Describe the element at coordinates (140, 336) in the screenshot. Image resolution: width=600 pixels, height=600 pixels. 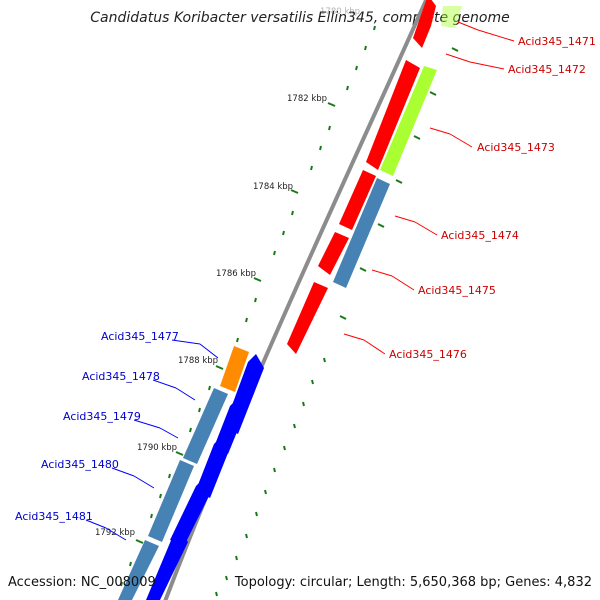
I see `gene-label-acid345-1477: Acid345_1477` at that location.